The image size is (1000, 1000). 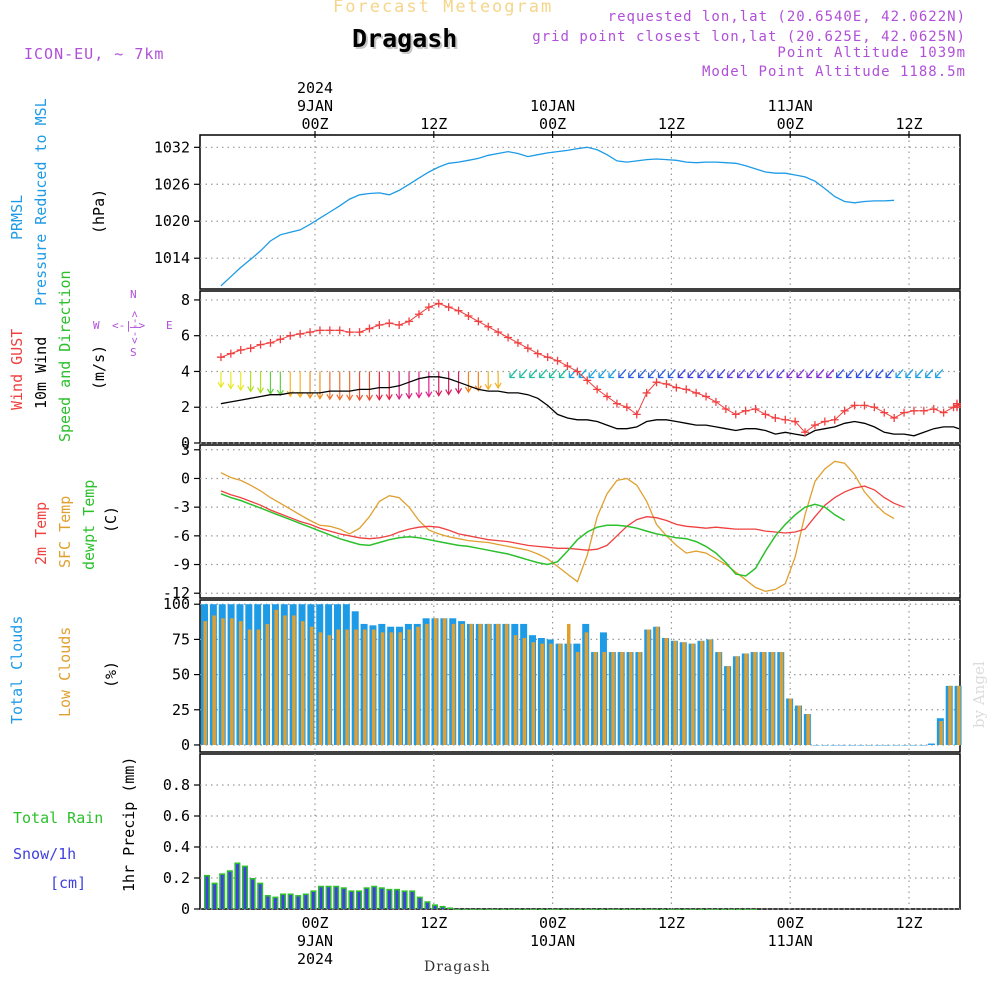 What do you see at coordinates (552, 923) in the screenshot?
I see `bottom-time-label: 00Z` at bounding box center [552, 923].